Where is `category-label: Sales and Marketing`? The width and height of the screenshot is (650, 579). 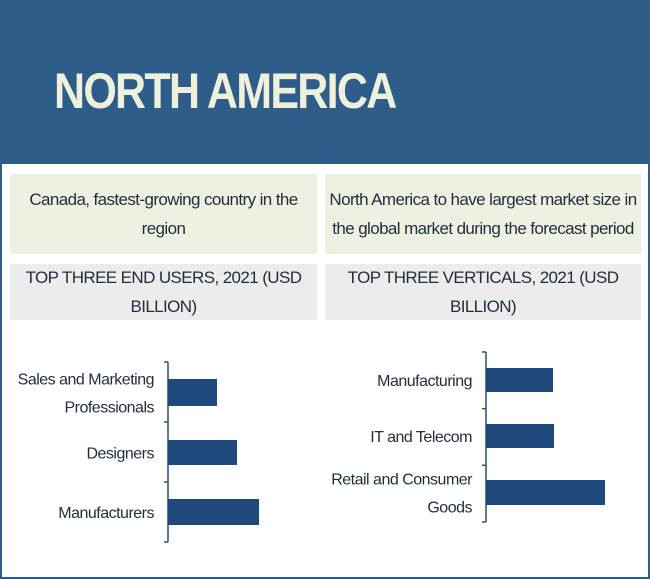
category-label: Sales and Marketing is located at coordinates (86, 380).